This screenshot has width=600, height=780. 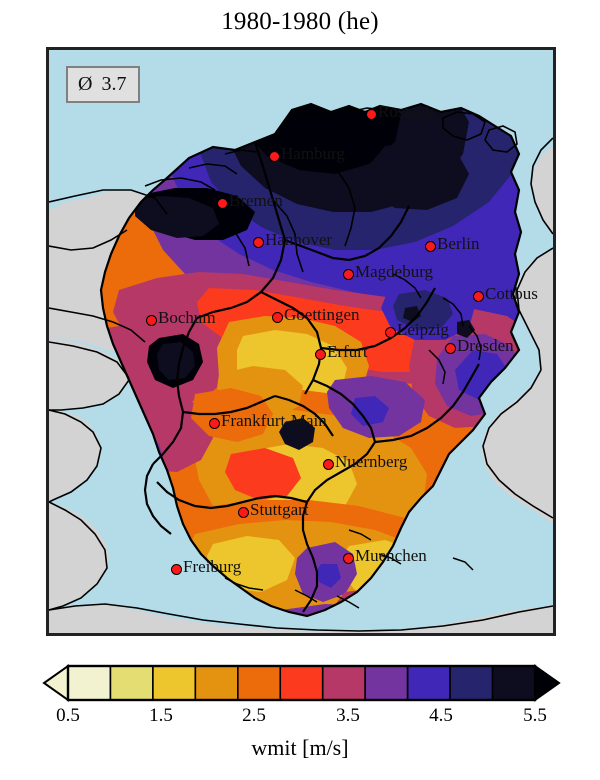 What do you see at coordinates (371, 461) in the screenshot?
I see `city-label: Nuernberg` at bounding box center [371, 461].